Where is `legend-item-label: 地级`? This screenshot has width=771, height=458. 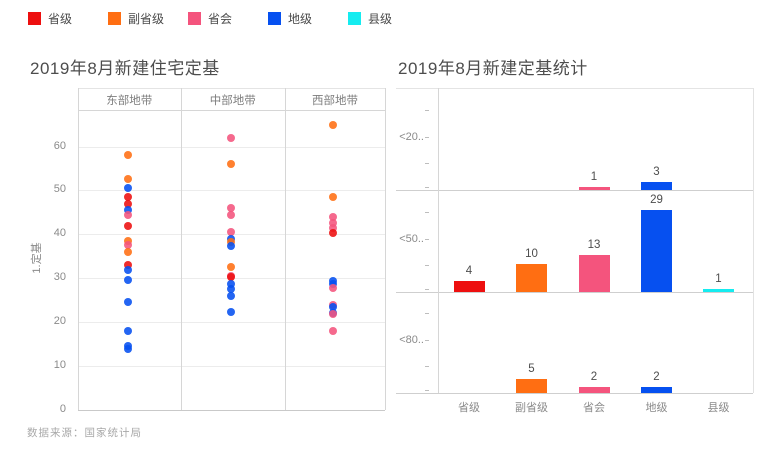 legend-item-label: 地级 is located at coordinates (300, 18).